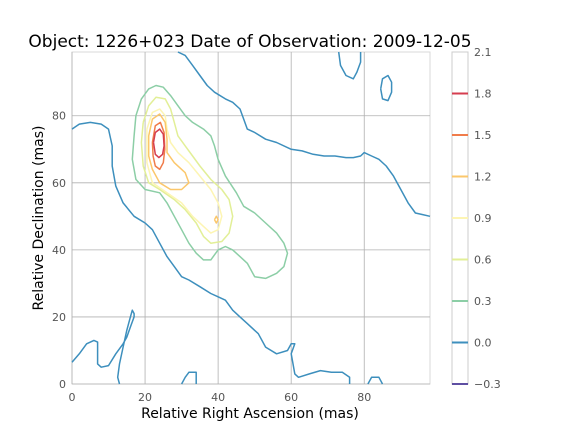 This screenshot has height=436, width=576. I want to click on colorbar: 2.1 1.8 1.5 1.2 0.9 0.6 0.3 0.0 −0.3, so click(476, 218).